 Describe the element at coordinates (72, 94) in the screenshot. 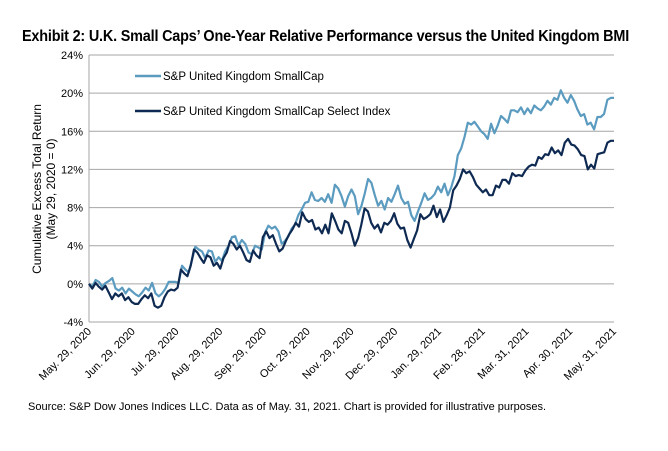

I see `y-tick-label: 20%` at that location.